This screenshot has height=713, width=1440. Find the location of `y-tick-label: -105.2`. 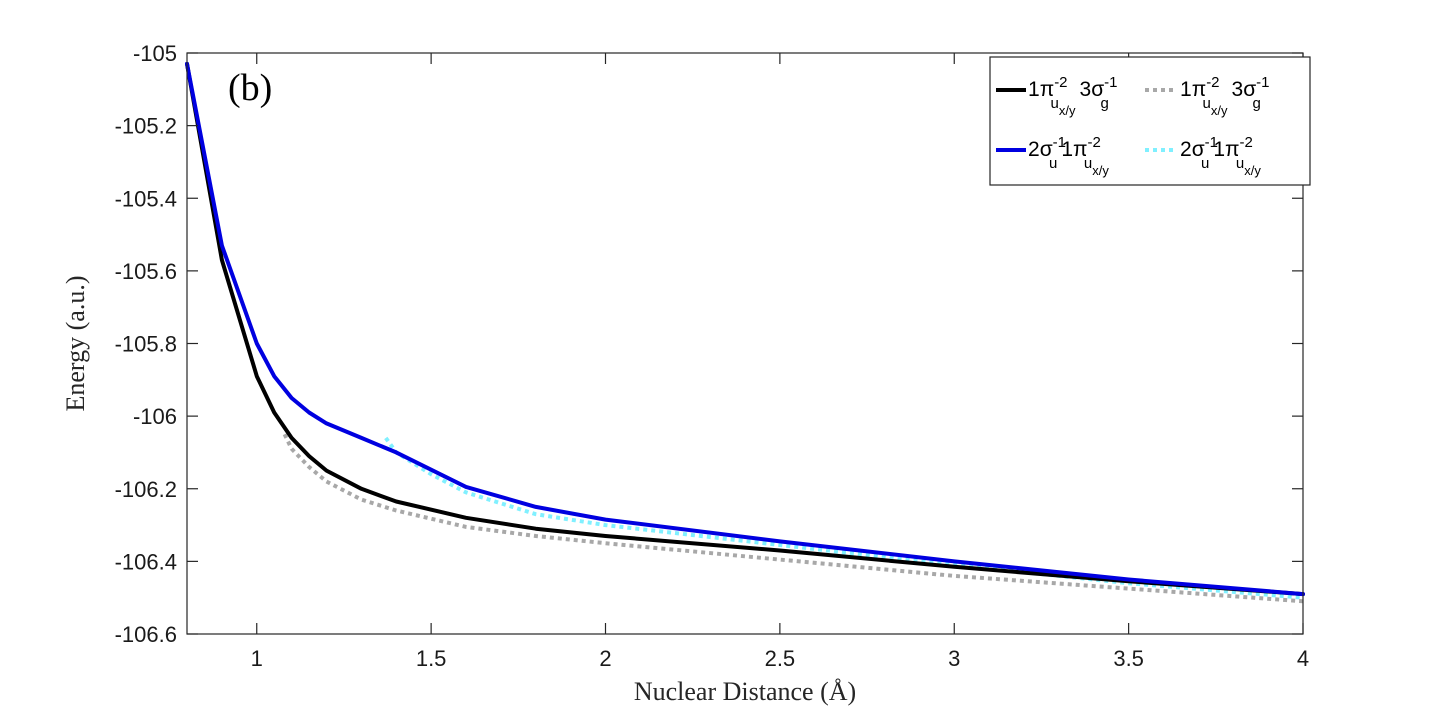

y-tick-label: -105.2 is located at coordinates (146, 126).